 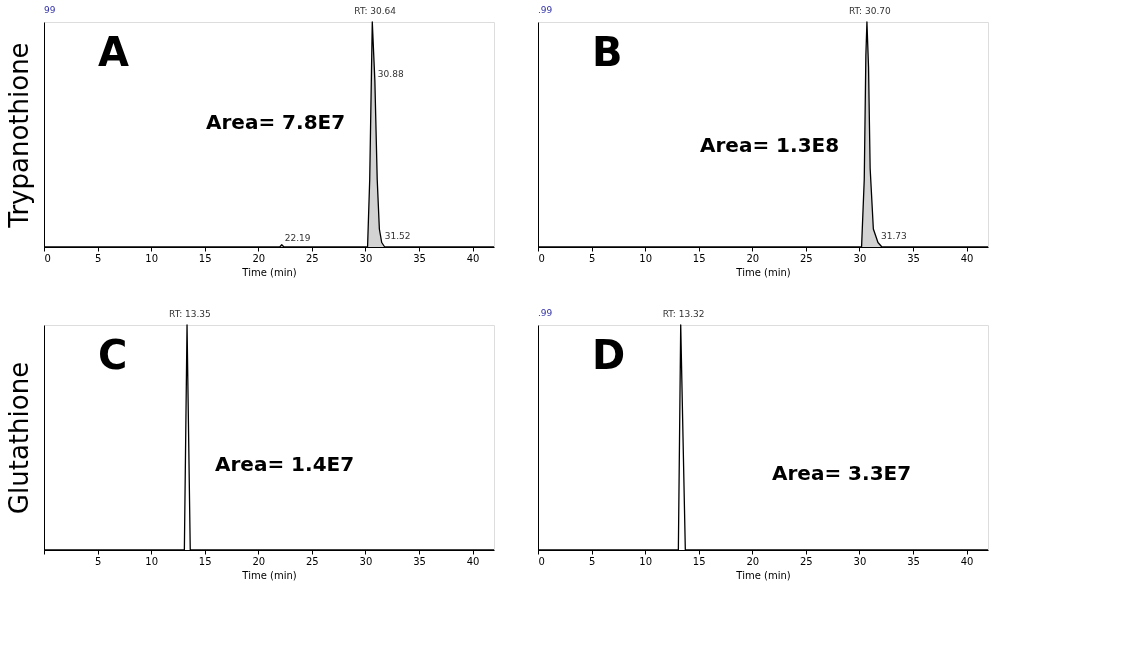 I want to click on annotation: 22.19, so click(x=297, y=237).